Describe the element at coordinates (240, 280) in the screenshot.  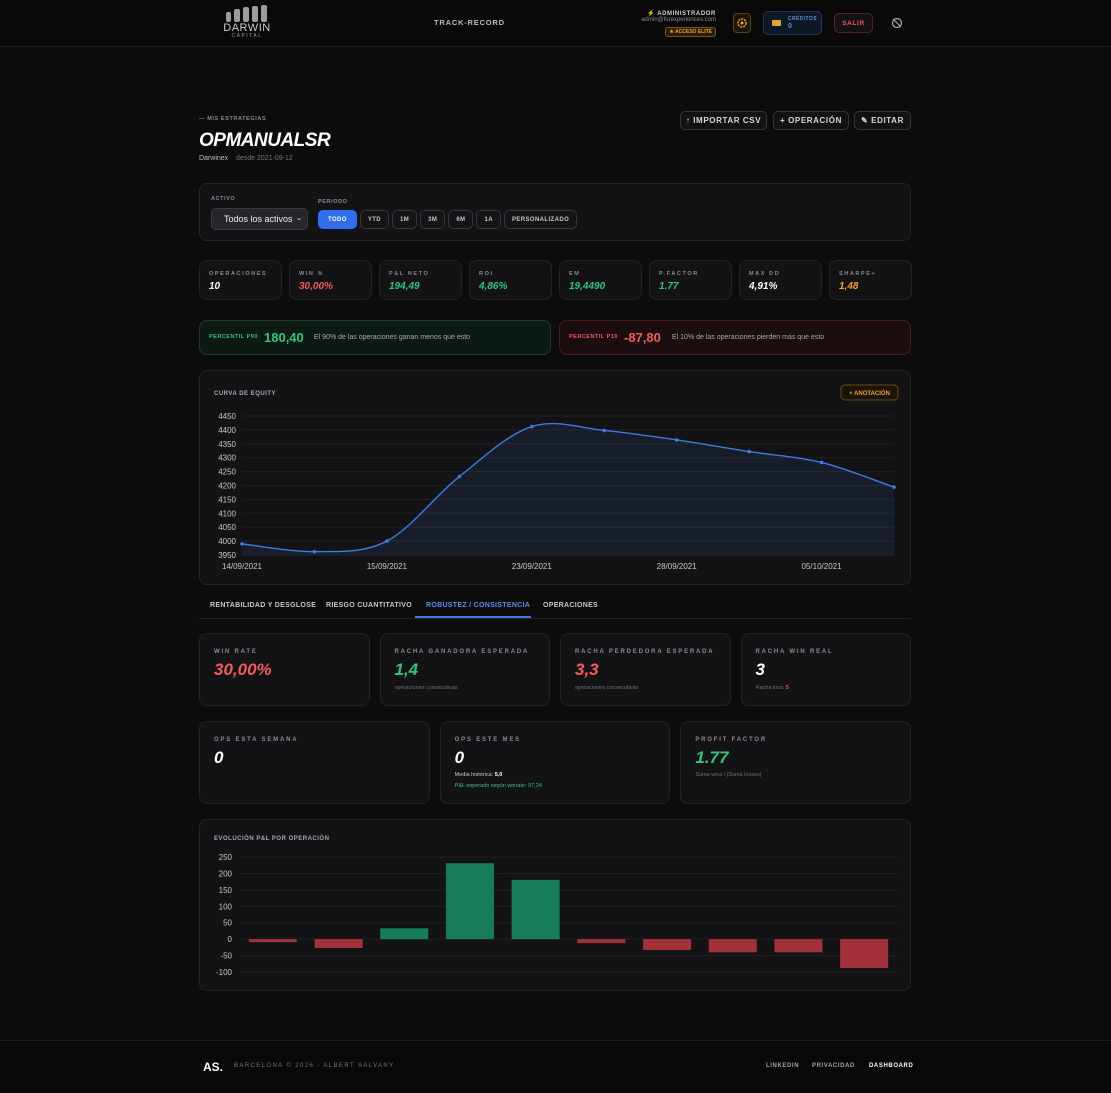
I see `stat-card: OPERACIONES 10` at that location.